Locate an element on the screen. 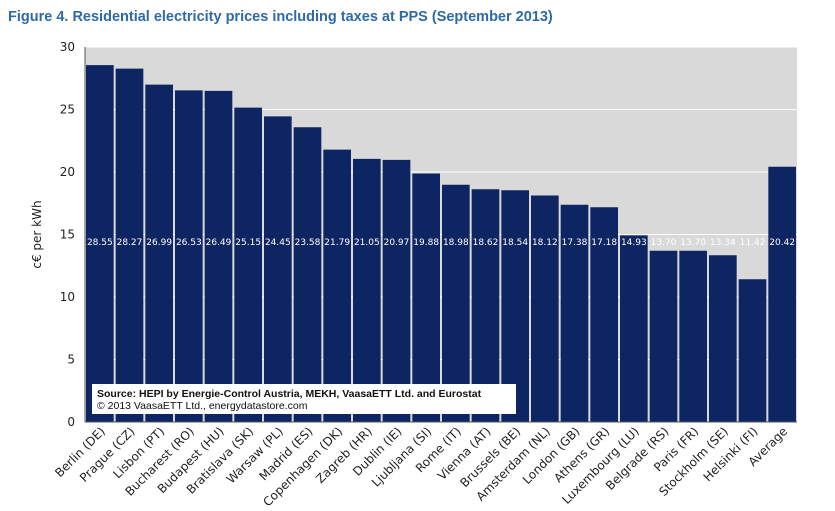 The height and width of the screenshot is (511, 835). bar-value-label: 28.55 is located at coordinates (100, 243).